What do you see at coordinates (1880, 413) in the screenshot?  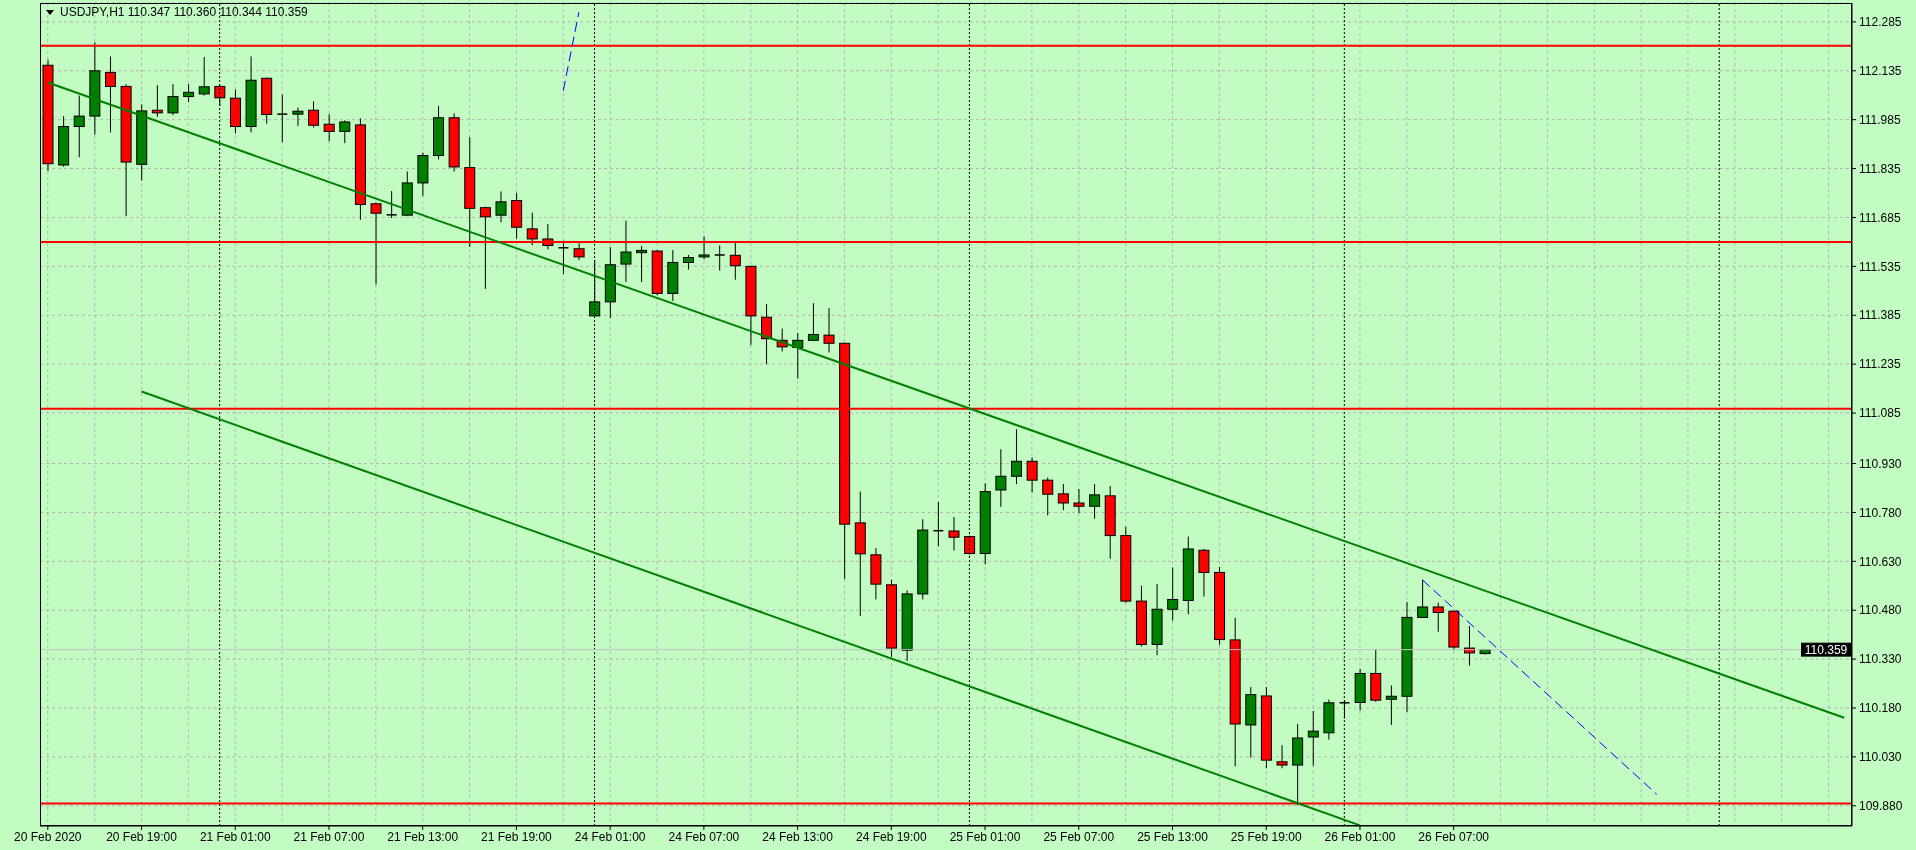 I see `y-tick-label: 111.085` at bounding box center [1880, 413].